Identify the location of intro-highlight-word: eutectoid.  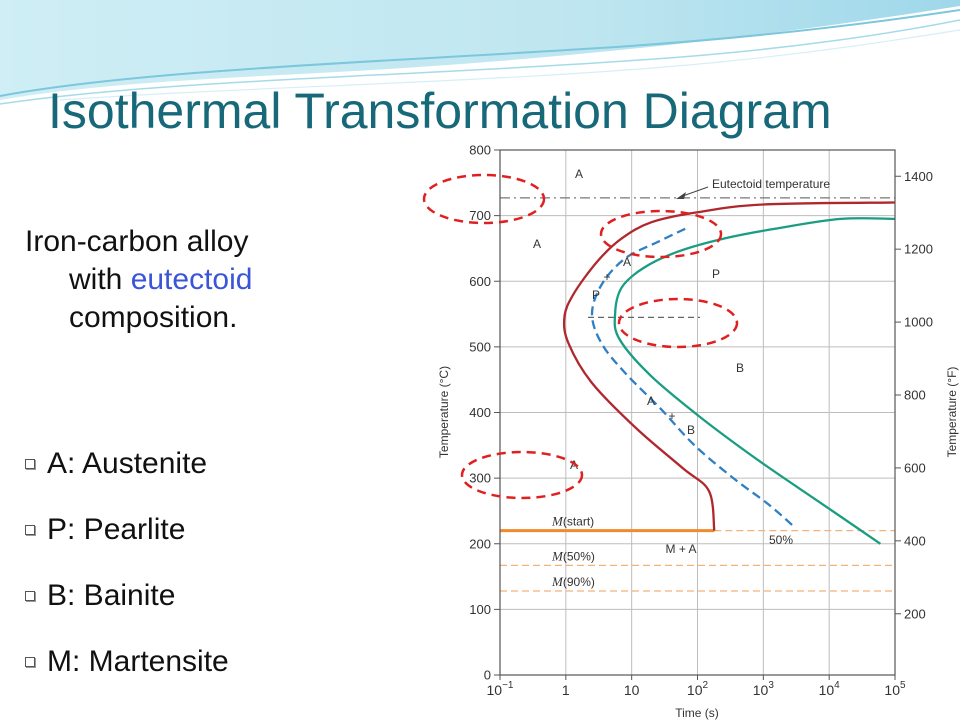
(191, 279).